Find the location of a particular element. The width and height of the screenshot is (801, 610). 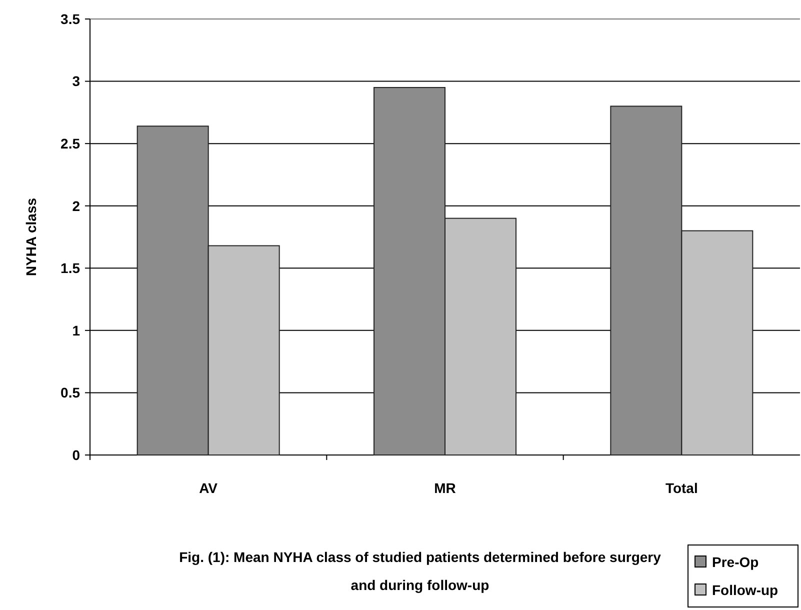

y-tick-label: 1 is located at coordinates (76, 330).